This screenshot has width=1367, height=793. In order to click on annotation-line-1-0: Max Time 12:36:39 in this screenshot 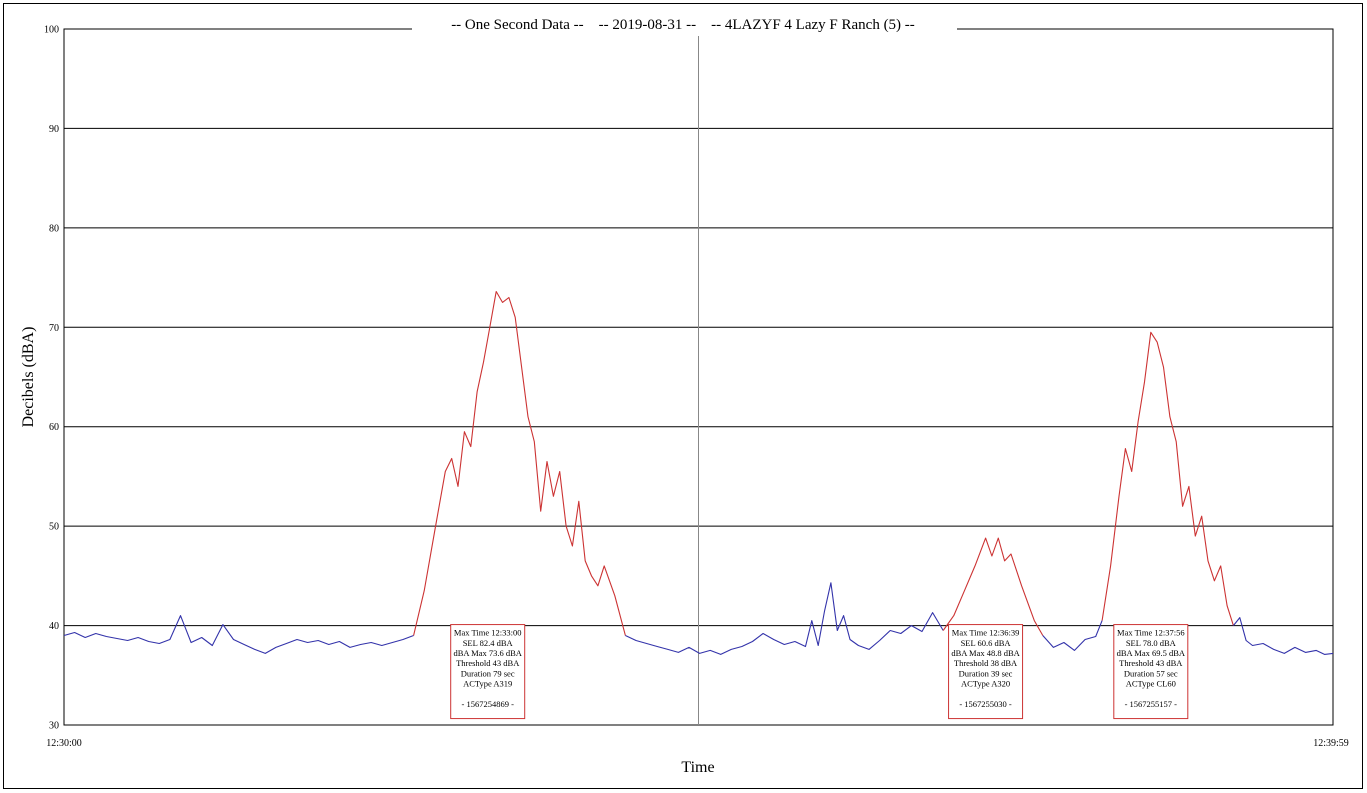, I will do `click(986, 633)`.